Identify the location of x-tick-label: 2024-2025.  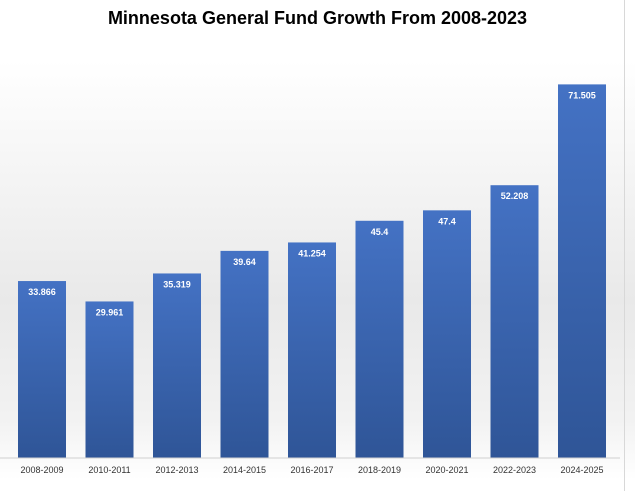
(581, 470).